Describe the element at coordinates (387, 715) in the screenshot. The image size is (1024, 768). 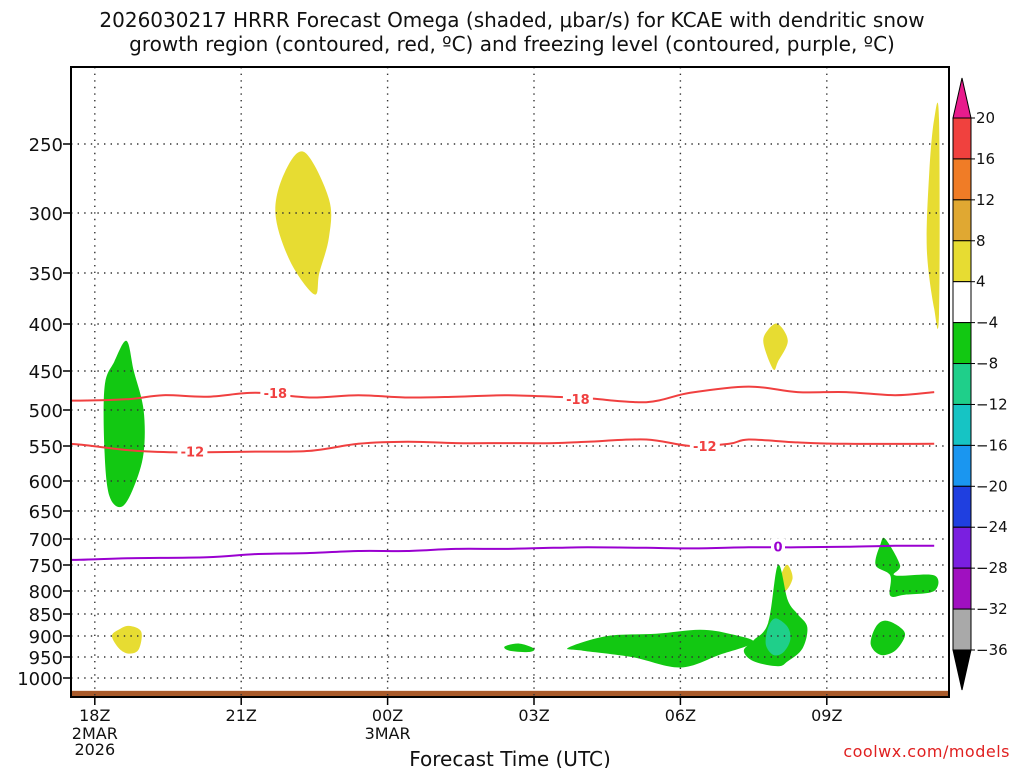
I see `x-tick-label: 00Z` at that location.